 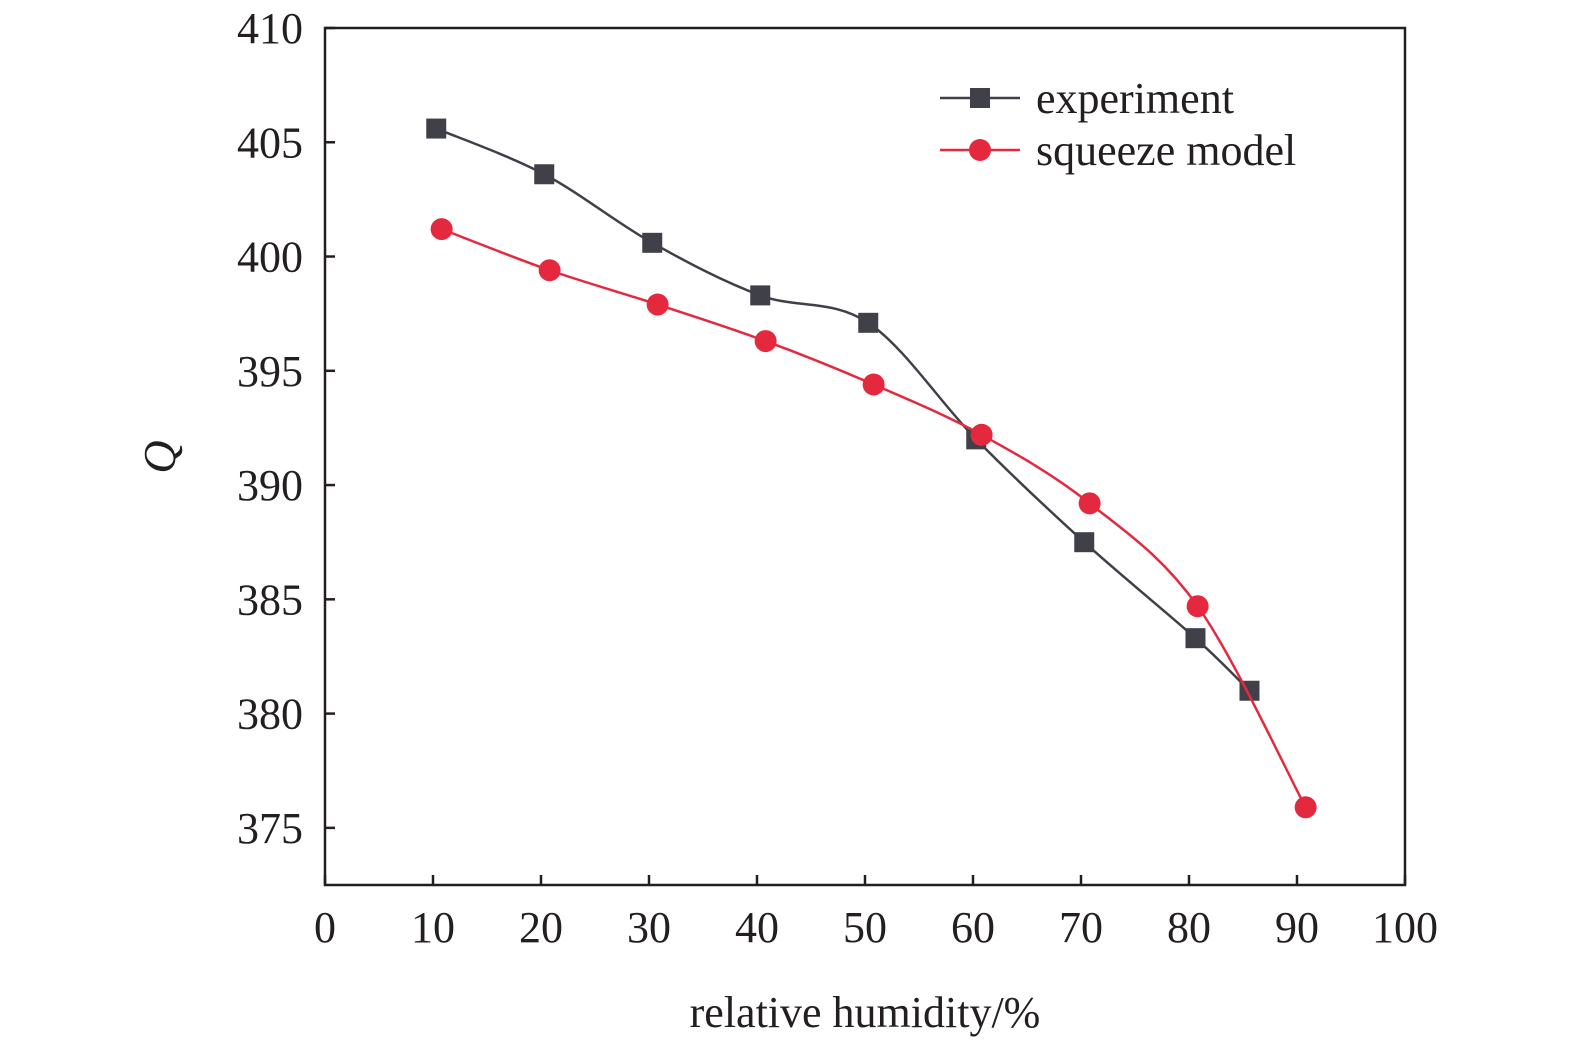 I want to click on x-tick-label: 0, so click(x=325, y=927).